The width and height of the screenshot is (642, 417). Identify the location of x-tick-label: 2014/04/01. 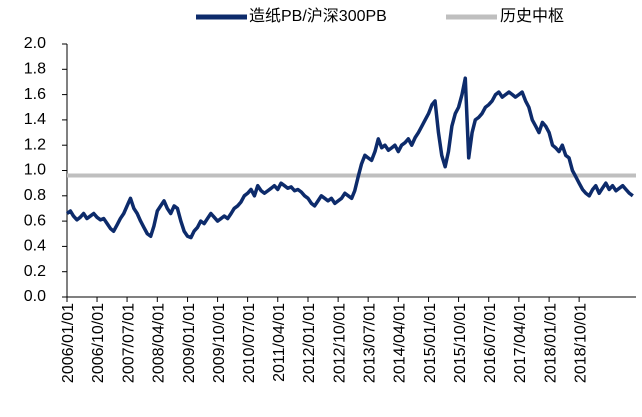
(400, 343).